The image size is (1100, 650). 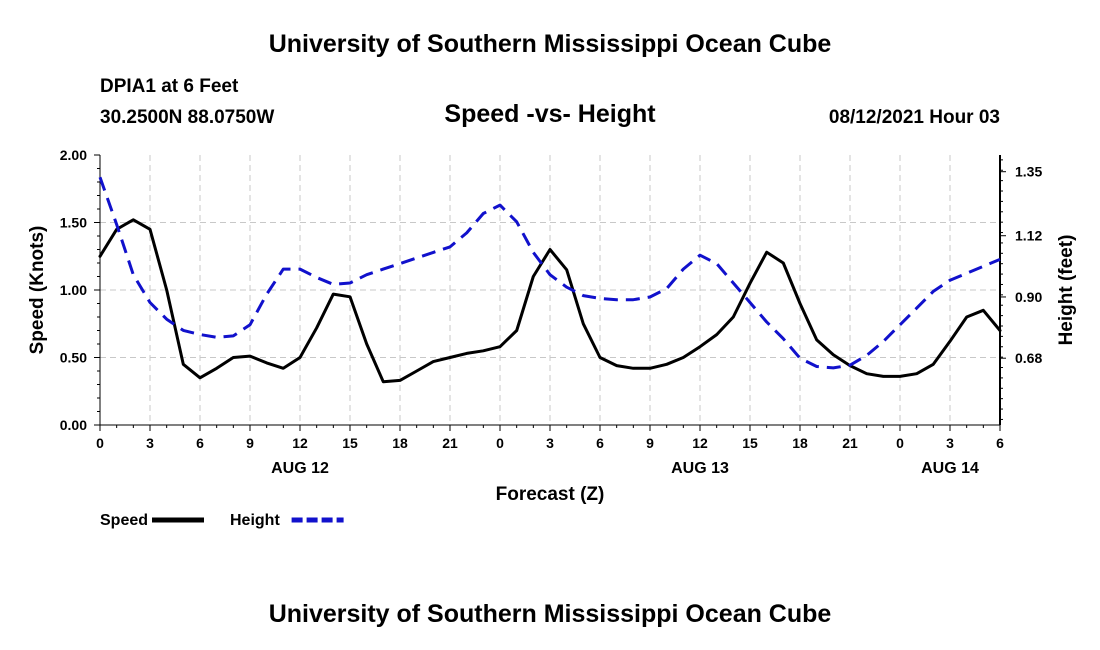 What do you see at coordinates (187, 117) in the screenshot?
I see `station-coordinates: 30.2500N 88.0750W` at bounding box center [187, 117].